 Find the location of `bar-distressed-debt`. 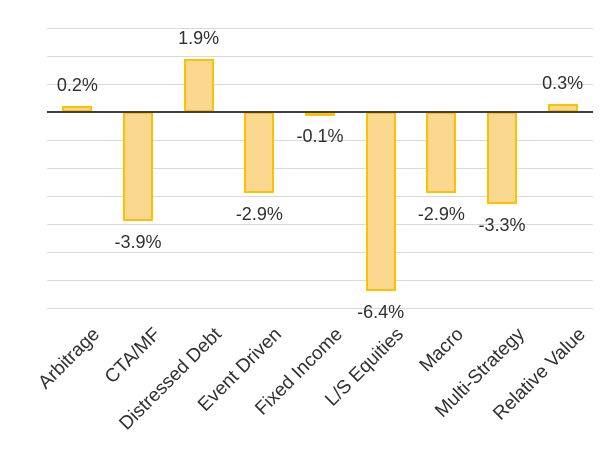

bar-distressed-debt is located at coordinates (198, 85).